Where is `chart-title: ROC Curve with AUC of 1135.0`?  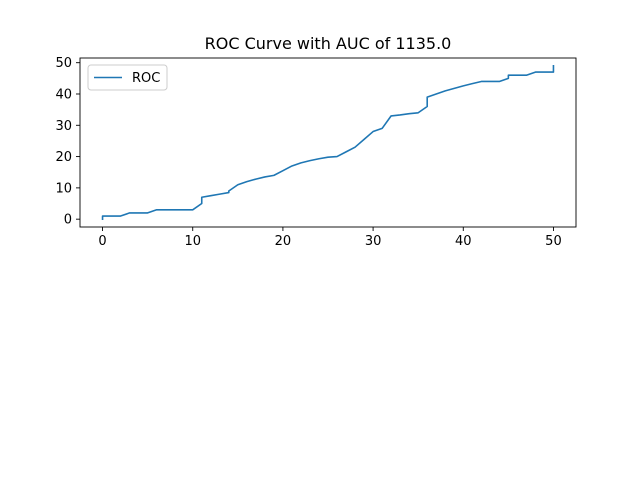
chart-title: ROC Curve with AUC of 1135.0 is located at coordinates (328, 43).